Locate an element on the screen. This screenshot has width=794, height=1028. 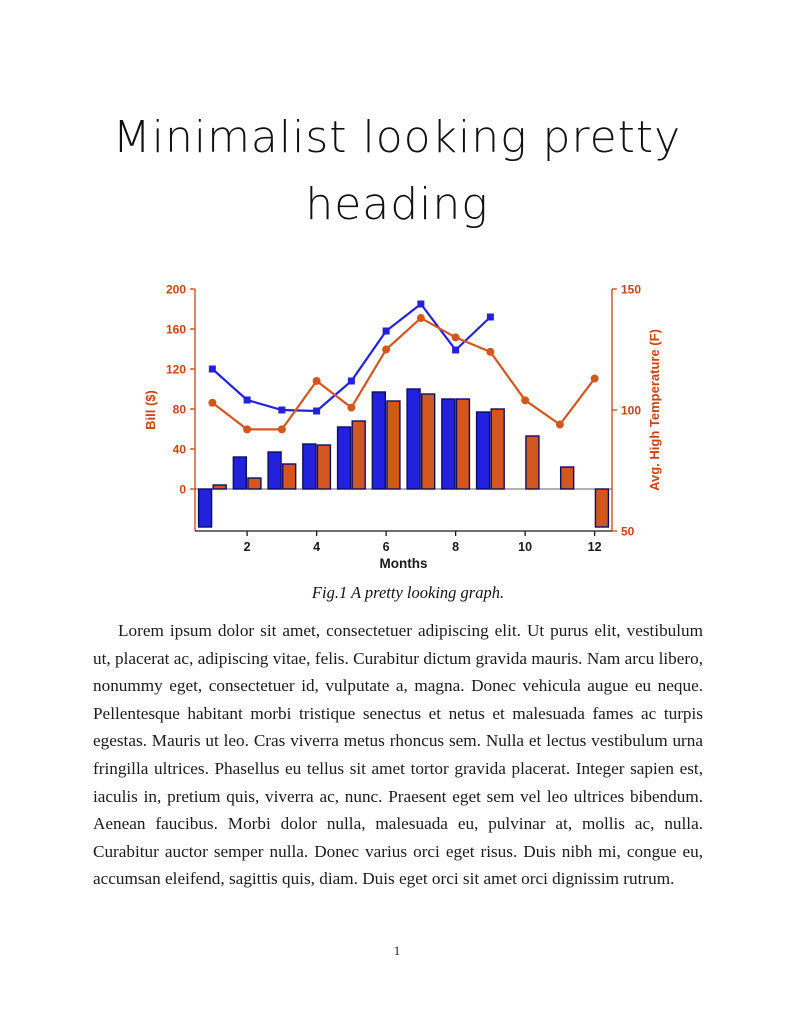
svg-text: Avg. High Temperature (F) is located at coordinates (654, 410).